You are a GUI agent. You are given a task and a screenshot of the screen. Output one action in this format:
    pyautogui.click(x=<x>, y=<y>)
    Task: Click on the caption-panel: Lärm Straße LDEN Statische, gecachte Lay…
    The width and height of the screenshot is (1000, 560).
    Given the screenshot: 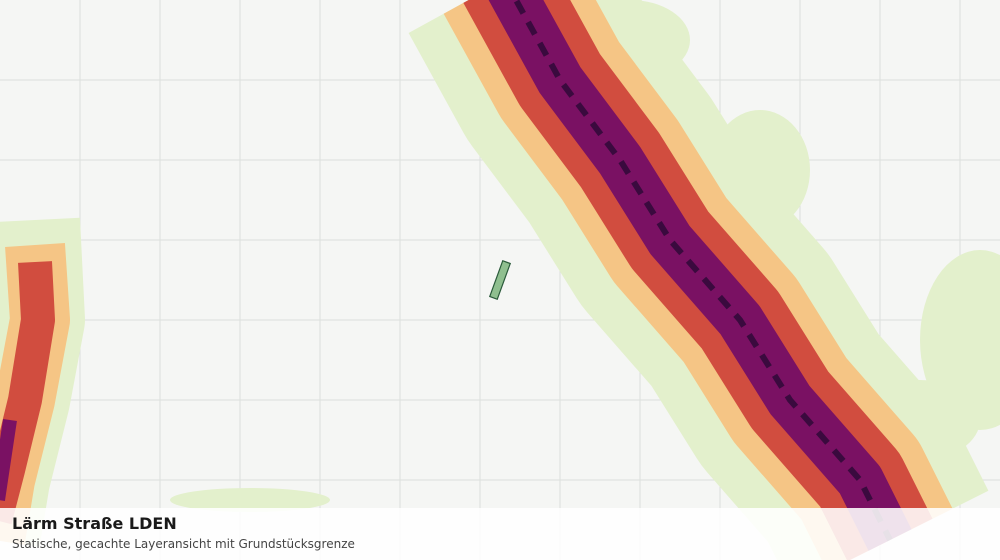 What is the action you would take?
    pyautogui.click(x=500, y=534)
    